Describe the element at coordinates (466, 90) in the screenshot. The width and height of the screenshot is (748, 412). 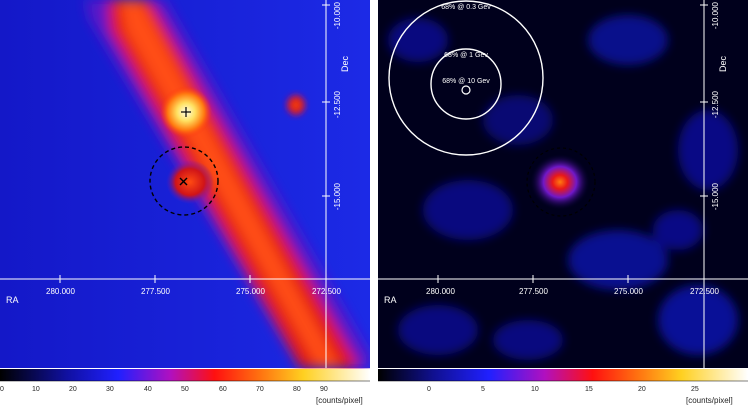
I see `psf-circle-10gev` at that location.